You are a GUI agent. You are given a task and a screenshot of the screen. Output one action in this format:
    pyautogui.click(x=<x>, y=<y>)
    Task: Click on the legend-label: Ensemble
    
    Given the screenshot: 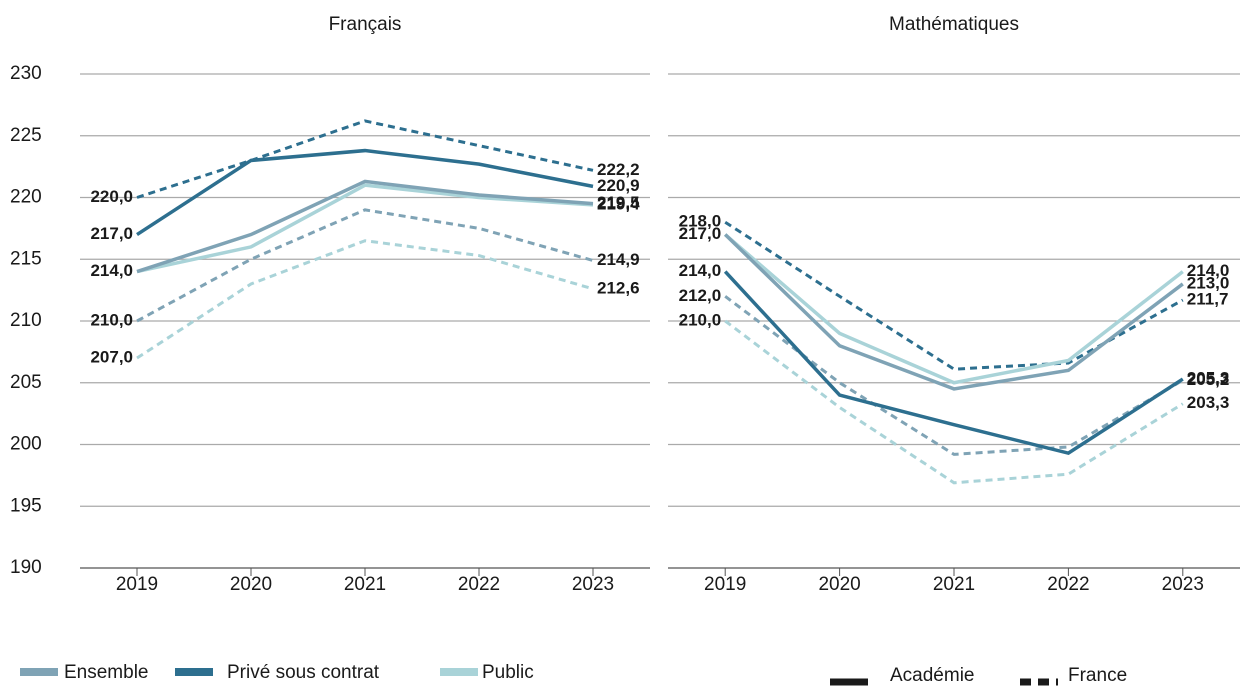 What is the action you would take?
    pyautogui.click(x=106, y=672)
    